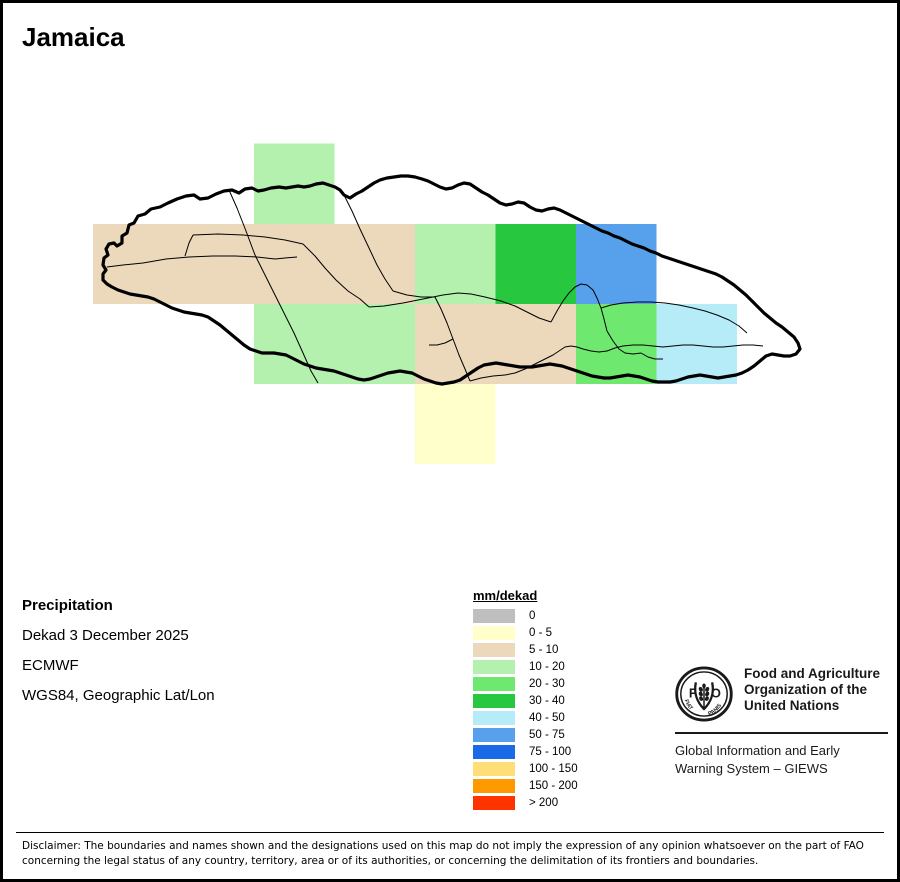 The height and width of the screenshot is (882, 900). What do you see at coordinates (525, 683) in the screenshot?
I see `legend-item: 20 - 30` at bounding box center [525, 683].